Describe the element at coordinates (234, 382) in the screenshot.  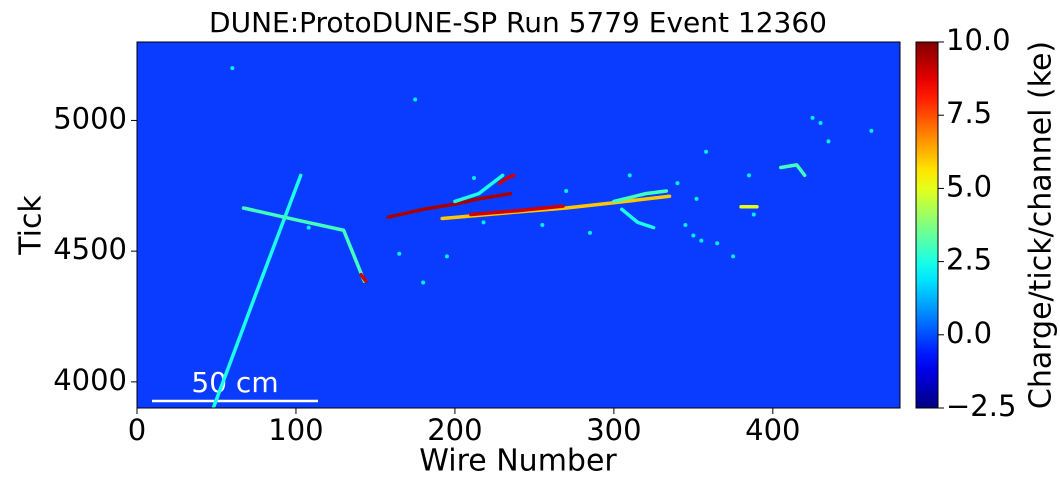
I see `scale-bar-label: 50 cm` at that location.